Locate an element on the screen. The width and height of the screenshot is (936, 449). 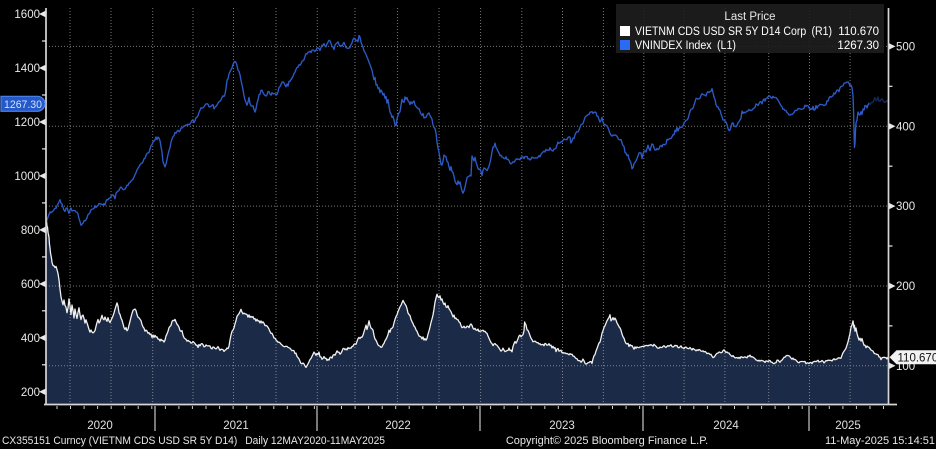
svg-text: 2024 is located at coordinates (726, 426).